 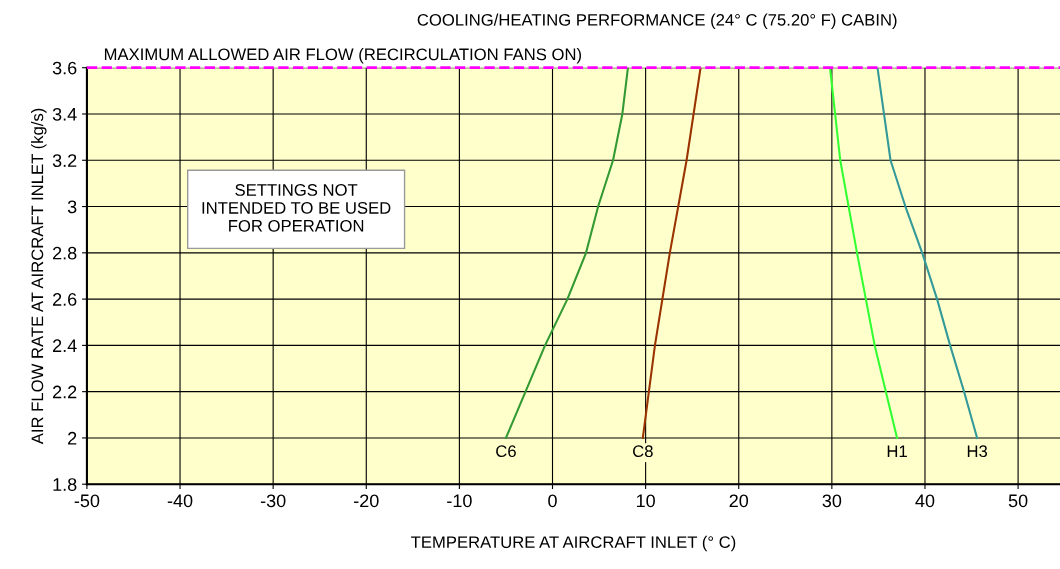 What do you see at coordinates (39, 276) in the screenshot?
I see `y-axis-title: AIR FLOW RATE AT AIRCRAFT INLET (kg/s)` at bounding box center [39, 276].